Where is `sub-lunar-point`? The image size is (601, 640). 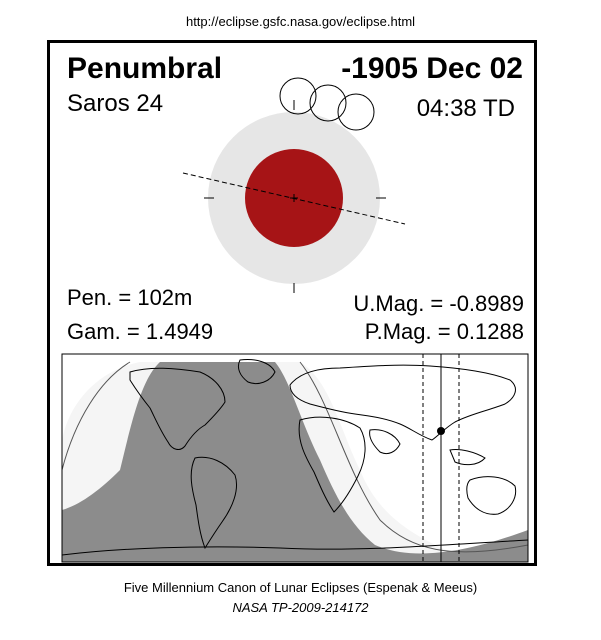
sub-lunar-point is located at coordinates (441, 431).